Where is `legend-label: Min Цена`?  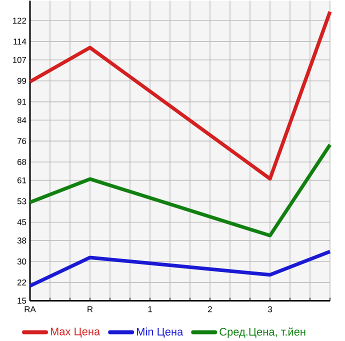 legend-label: Min Цена is located at coordinates (160, 333).